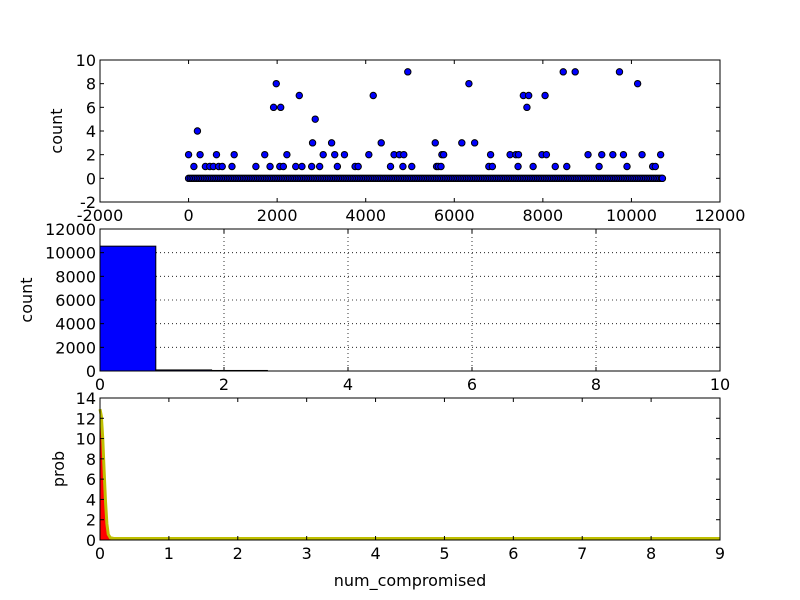 Image resolution: width=800 pixels, height=600 pixels. I want to click on x-tick-label: 6000, so click(454, 215).